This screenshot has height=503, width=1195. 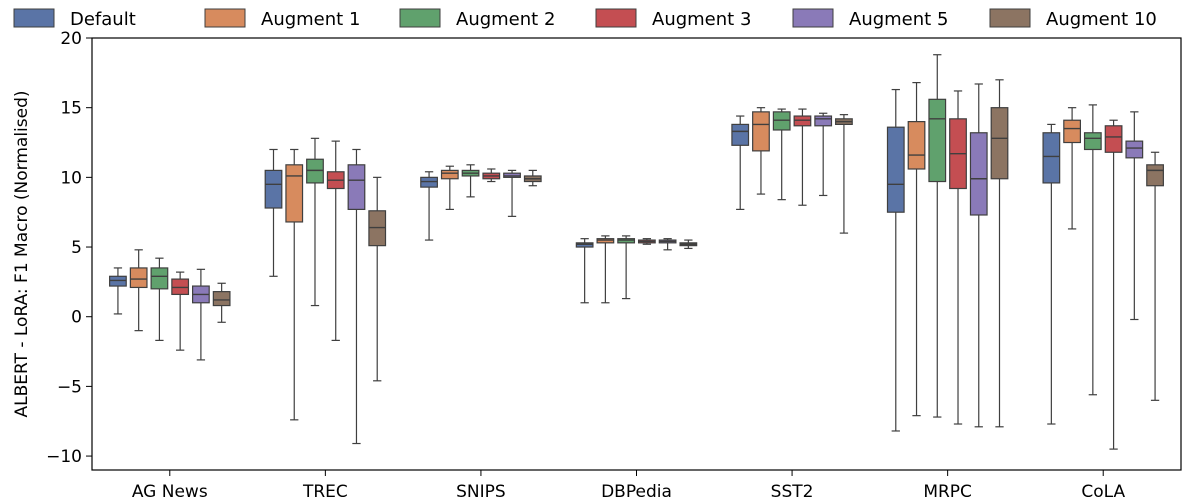 I want to click on y-tick-label: 20, so click(x=71, y=39).